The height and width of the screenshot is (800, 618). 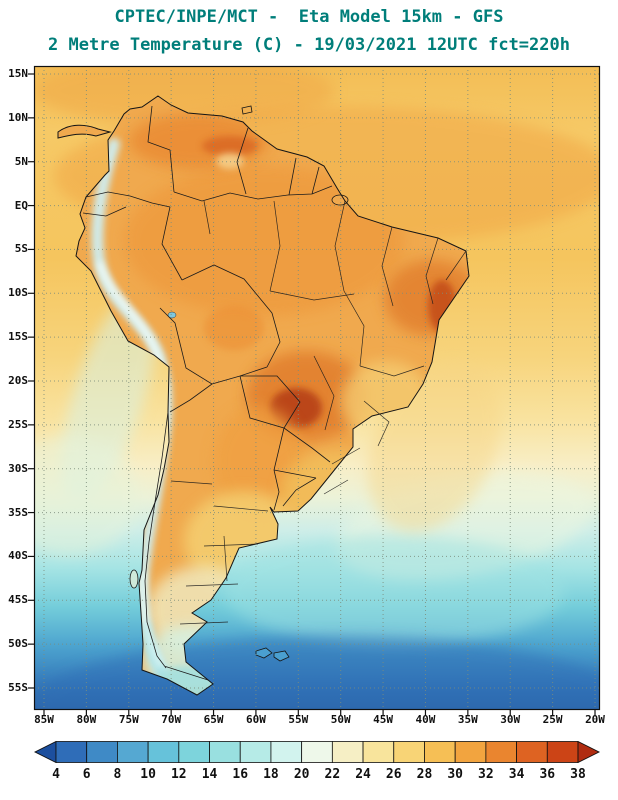 I want to click on colorbar-tick-value: 22, so click(x=332, y=774).